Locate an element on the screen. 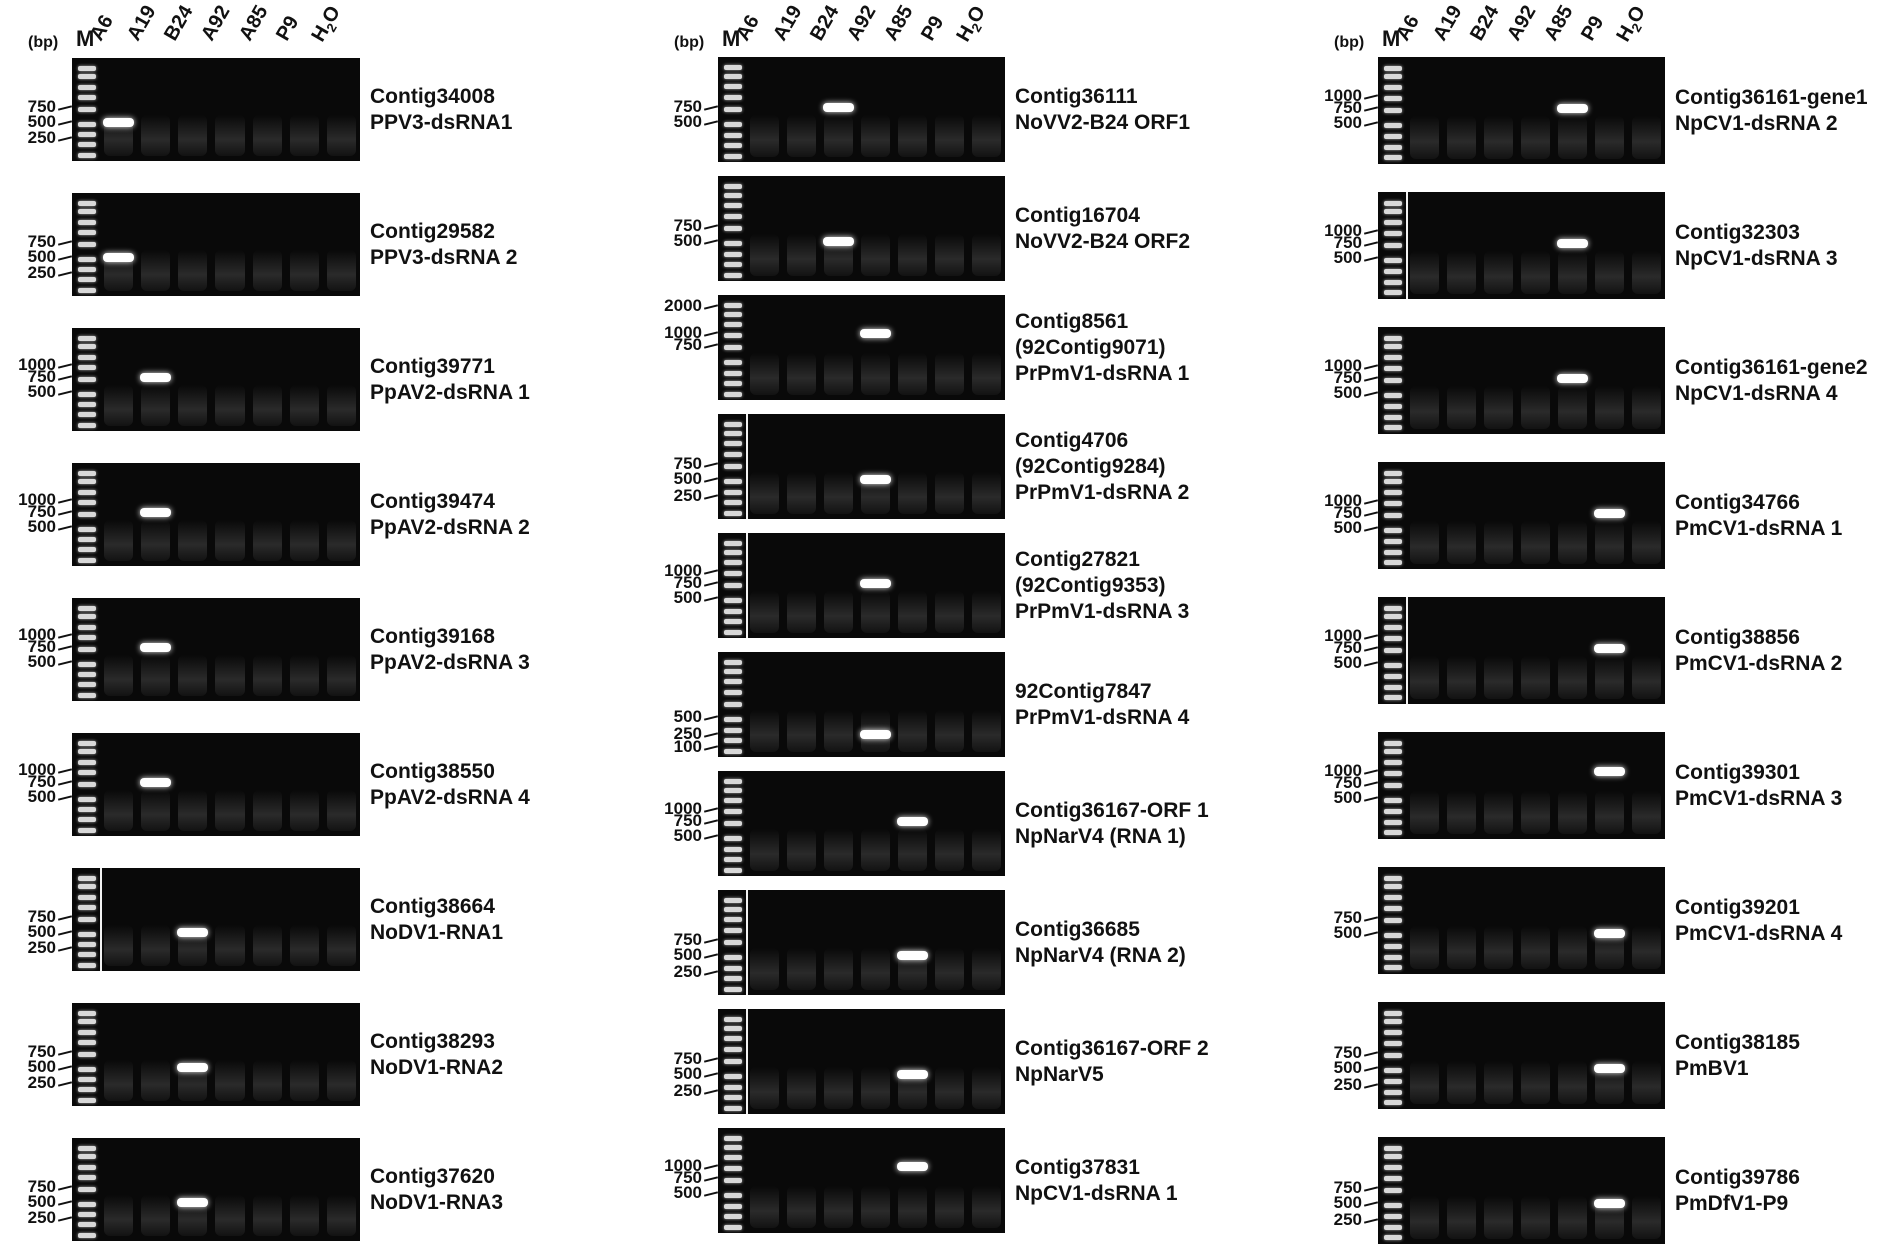 This screenshot has width=1902, height=1259. gel-label-line: Contig34008 is located at coordinates (432, 96).